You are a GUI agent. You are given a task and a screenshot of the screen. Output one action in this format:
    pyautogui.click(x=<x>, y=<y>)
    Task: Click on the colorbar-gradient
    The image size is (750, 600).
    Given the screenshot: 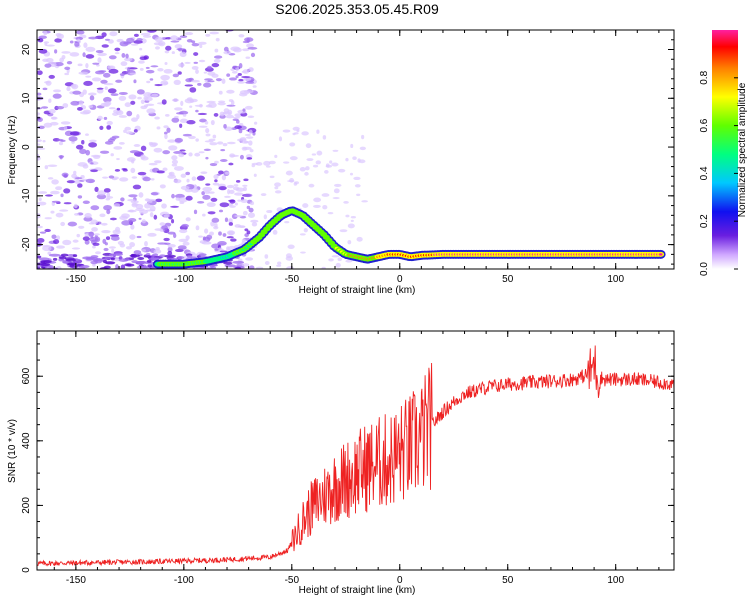 What is the action you would take?
    pyautogui.click(x=725, y=149)
    